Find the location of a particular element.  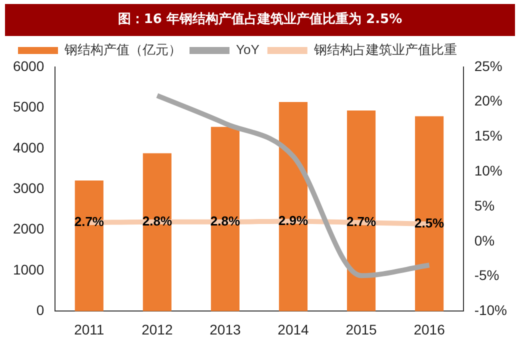

legend-label: 钢结构占建筑业产值比重 is located at coordinates (384, 50).